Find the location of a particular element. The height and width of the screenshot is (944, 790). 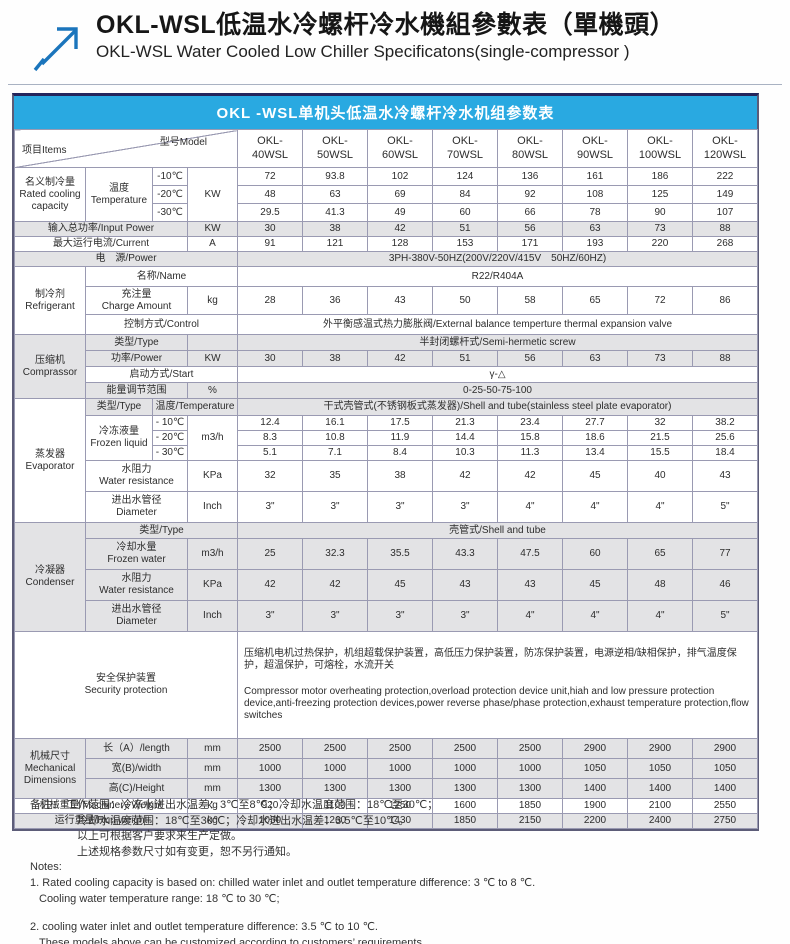

evap-resistance-label: 水阻力 Water resistance is located at coordinates (136, 476).